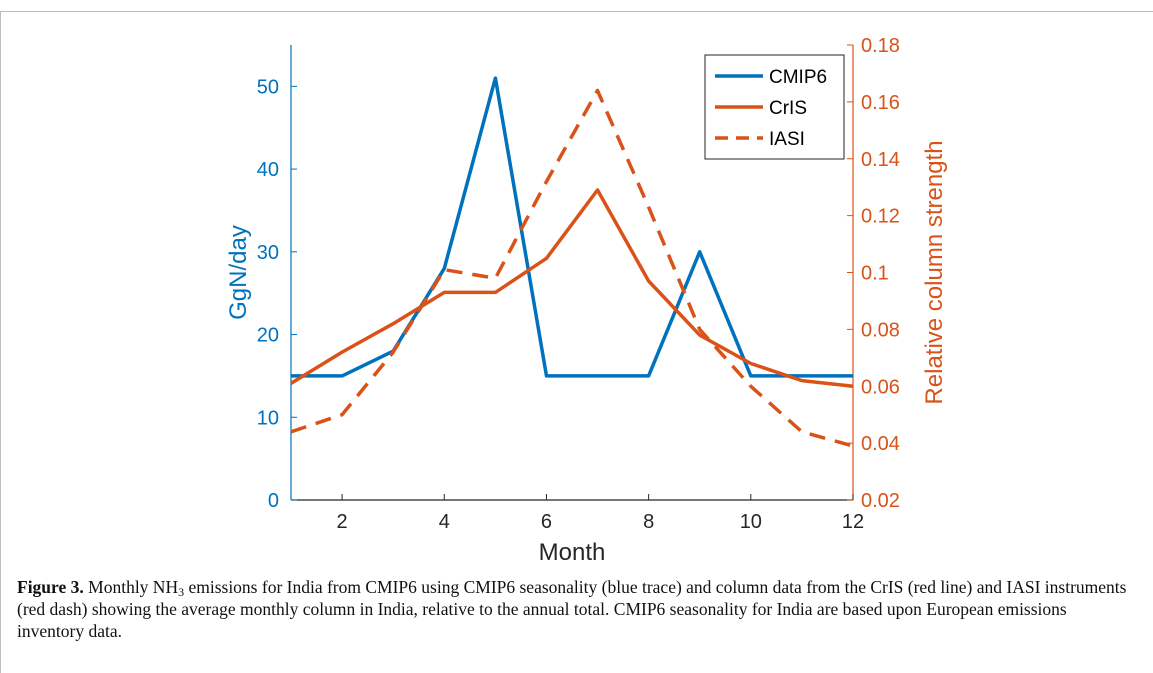 The image size is (1153, 673). I want to click on right-y-tick-label: 0.16, so click(880, 103).